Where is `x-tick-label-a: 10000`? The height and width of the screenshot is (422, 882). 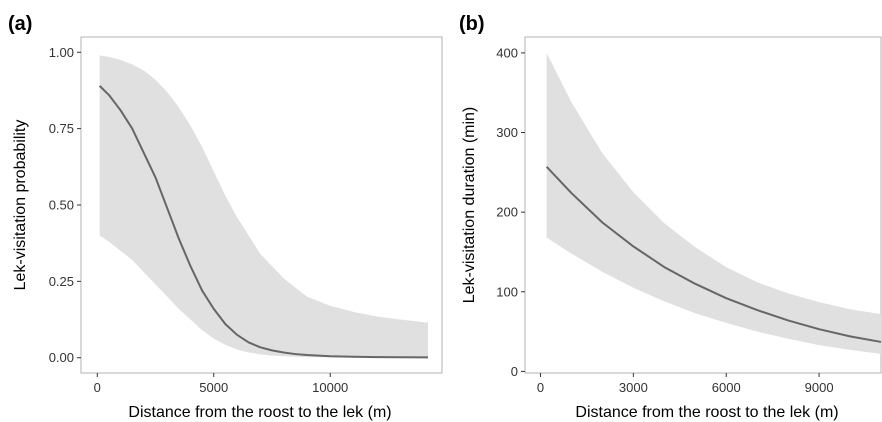
x-tick-label-a: 10000 is located at coordinates (330, 387).